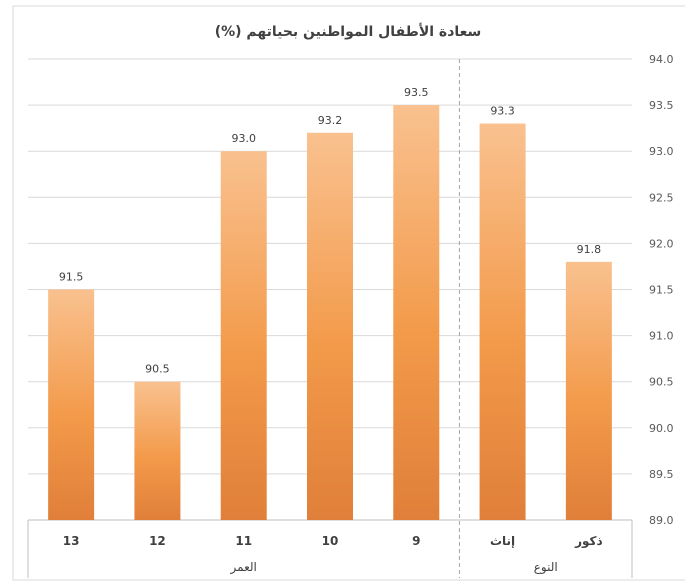  What do you see at coordinates (589, 249) in the screenshot?
I see `data-label: 91.8` at bounding box center [589, 249].